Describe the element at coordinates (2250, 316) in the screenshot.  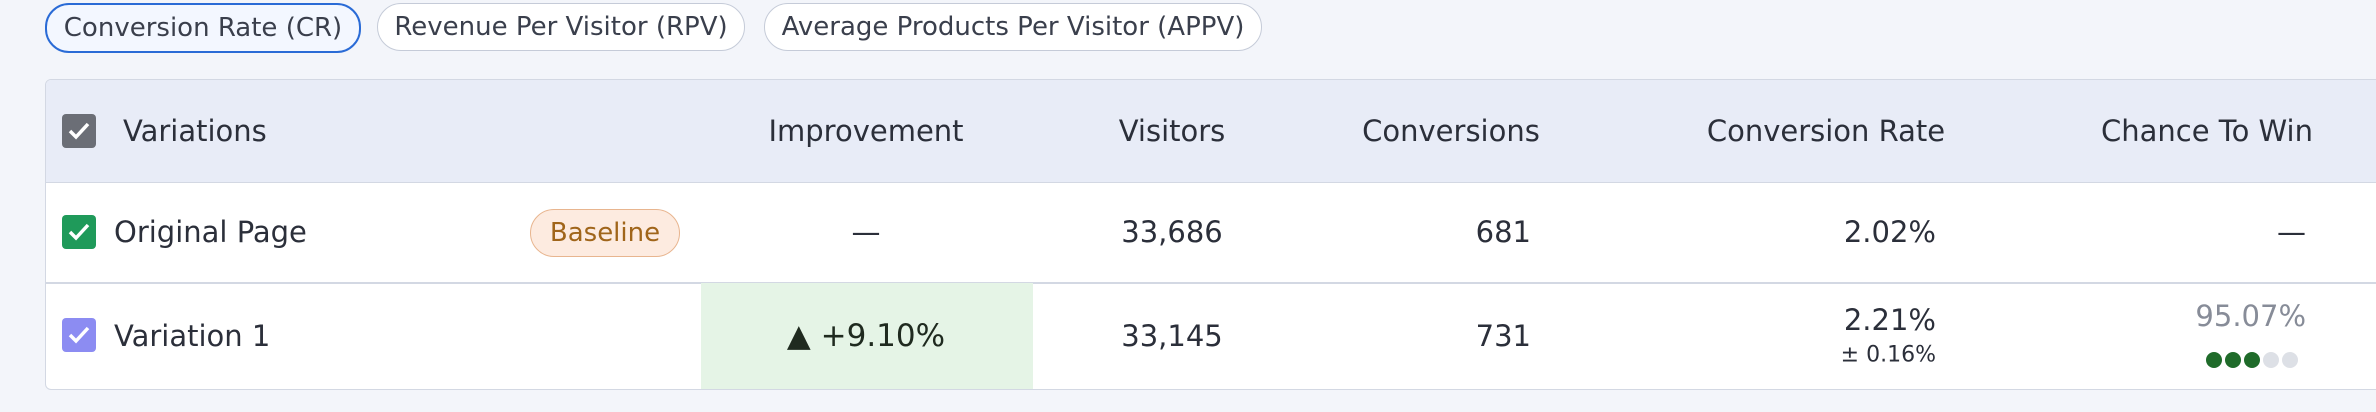
I see `chance-to-win: 95.07%` at that location.